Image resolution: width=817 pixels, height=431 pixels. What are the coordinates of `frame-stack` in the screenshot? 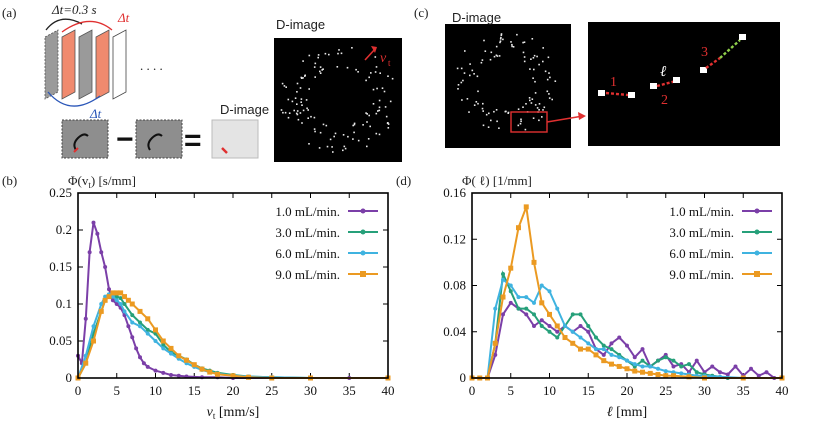 It's located at (85, 64).